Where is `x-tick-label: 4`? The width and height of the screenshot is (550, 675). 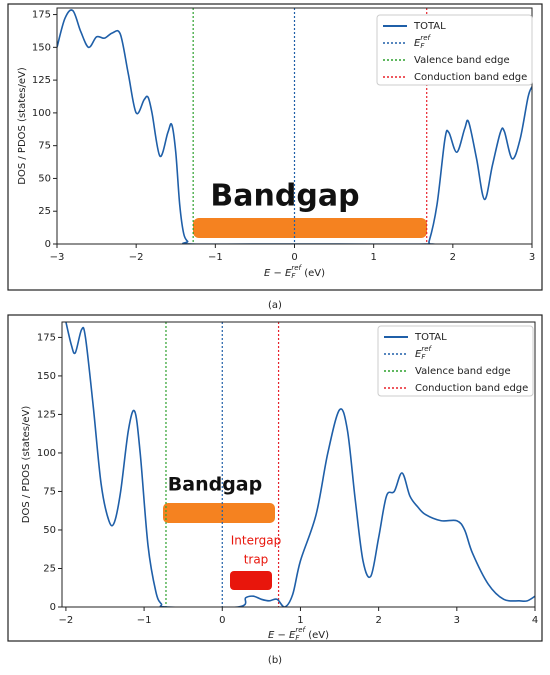
x-tick-label: 4 is located at coordinates (535, 620).